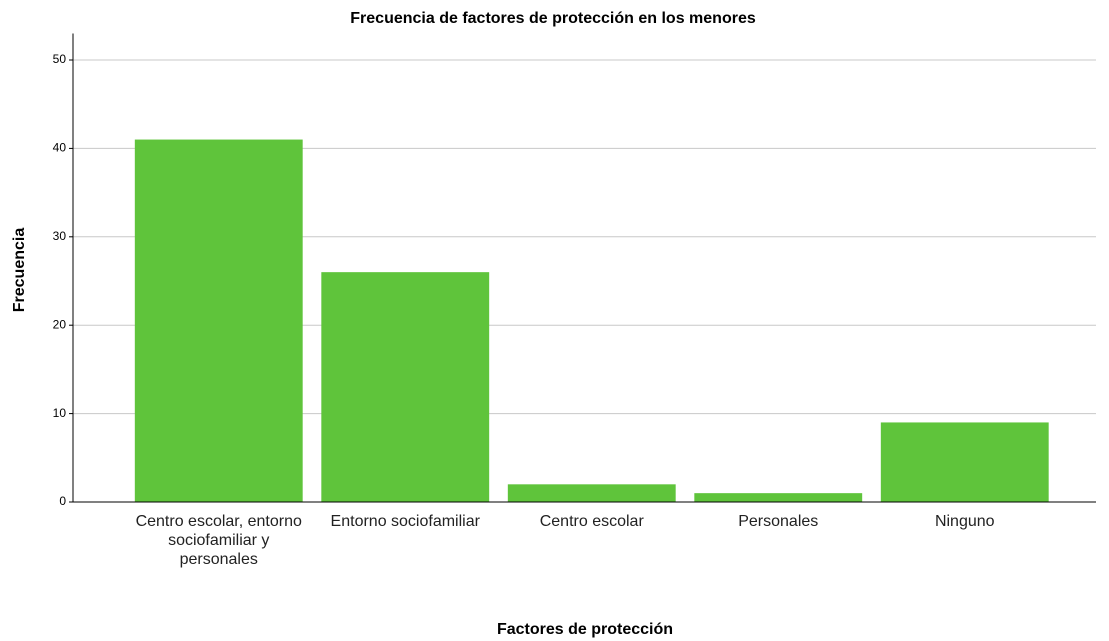 This screenshot has height=641, width=1109. Describe the element at coordinates (62, 501) in the screenshot. I see `y-tick-label: 0` at that location.